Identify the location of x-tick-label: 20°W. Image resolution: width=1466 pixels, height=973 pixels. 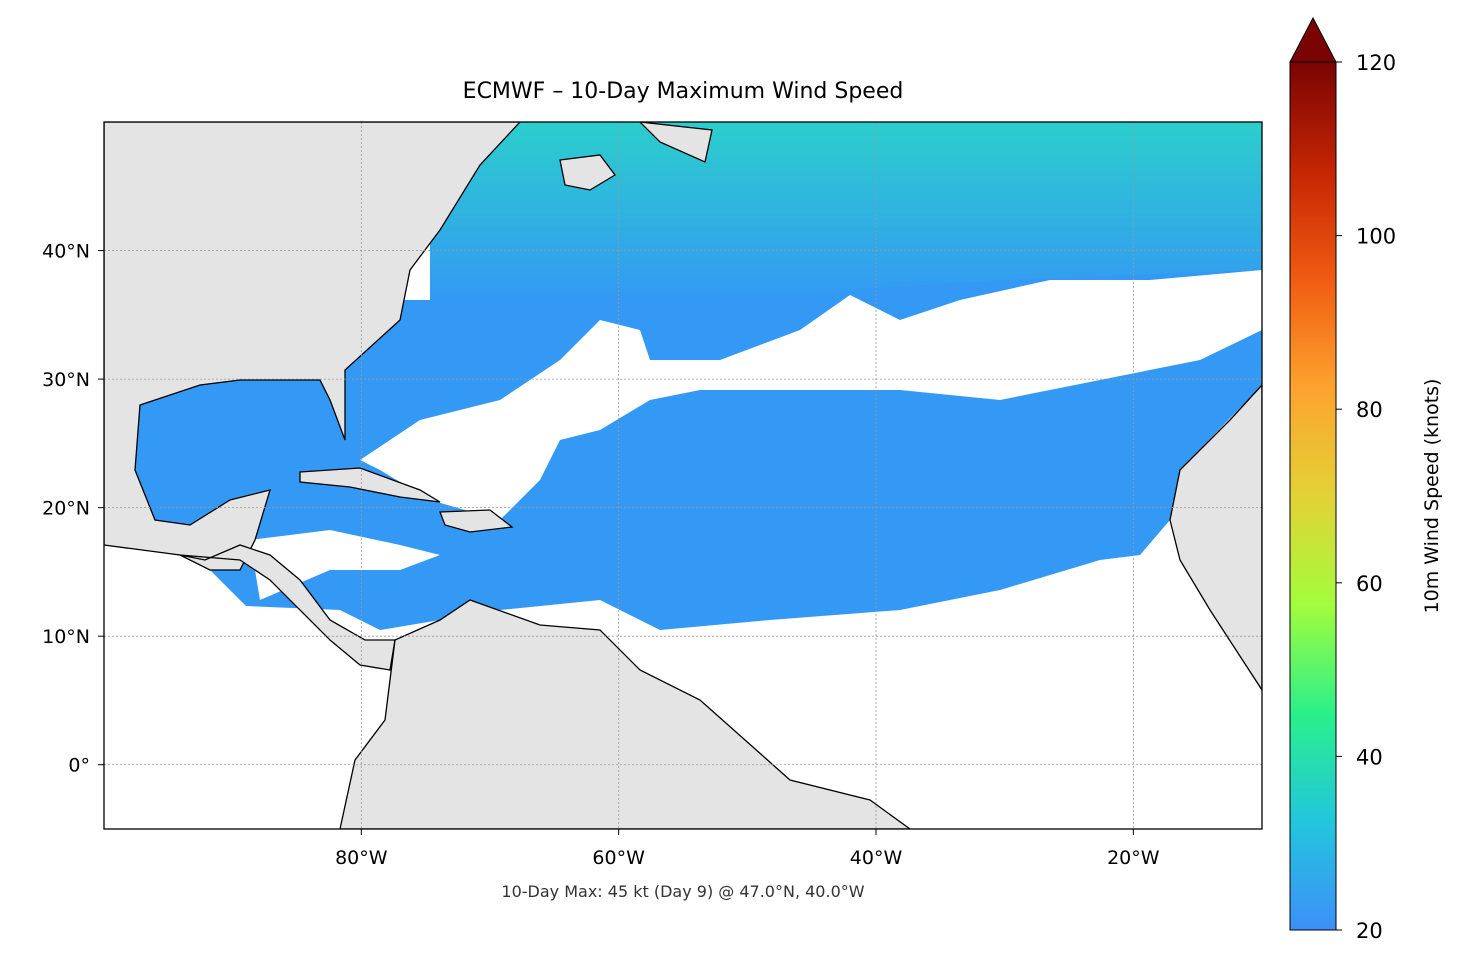
(1133, 858).